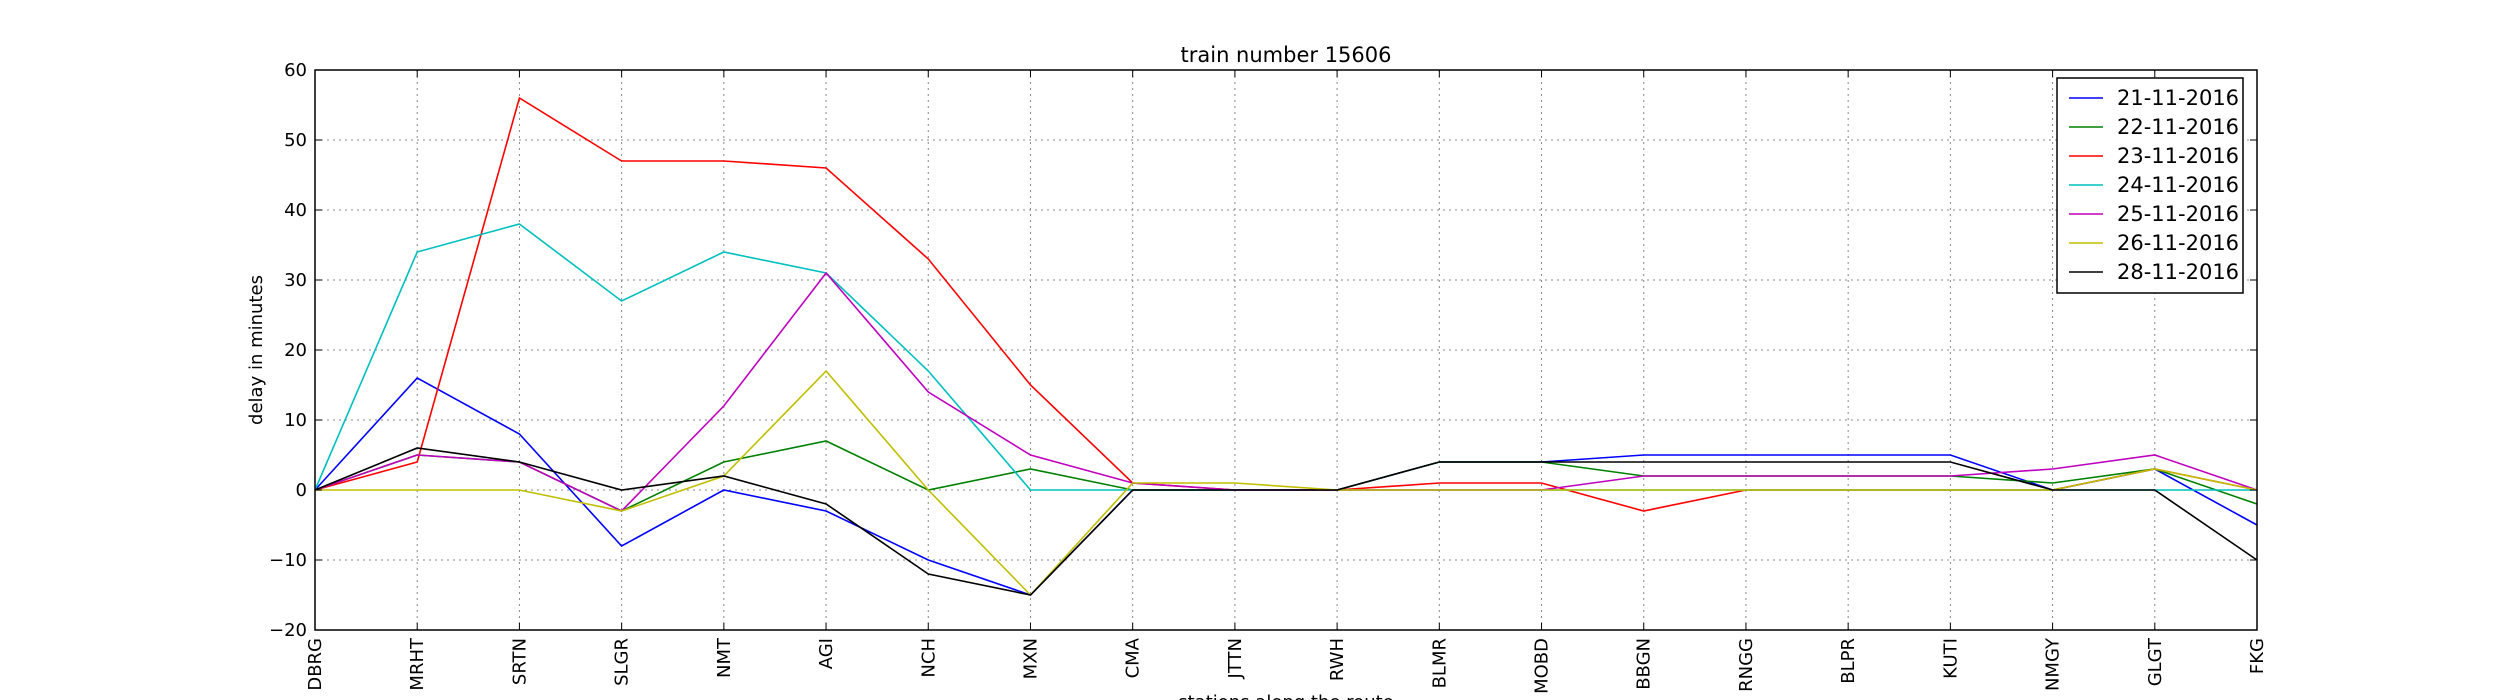  What do you see at coordinates (301, 490) in the screenshot?
I see `y-tick-label: 0` at bounding box center [301, 490].